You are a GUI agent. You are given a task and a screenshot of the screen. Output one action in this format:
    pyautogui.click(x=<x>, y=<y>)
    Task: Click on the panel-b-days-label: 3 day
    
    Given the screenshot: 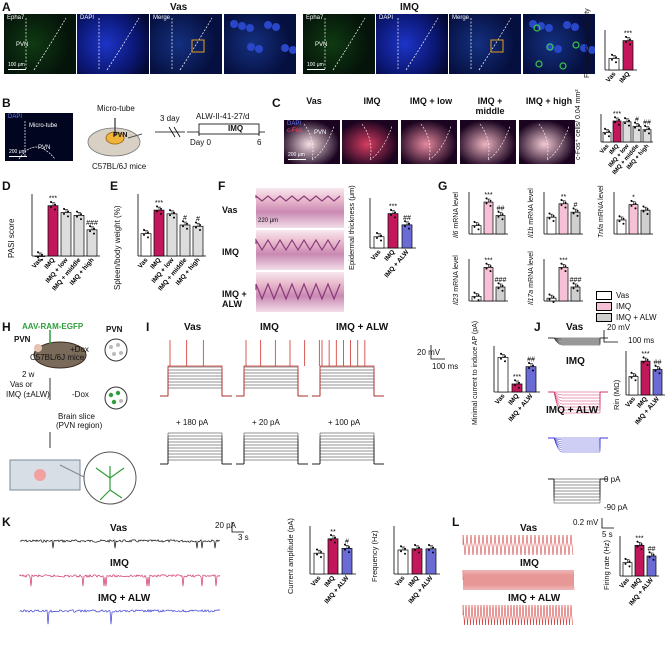 What is the action you would take?
    pyautogui.click(x=170, y=118)
    